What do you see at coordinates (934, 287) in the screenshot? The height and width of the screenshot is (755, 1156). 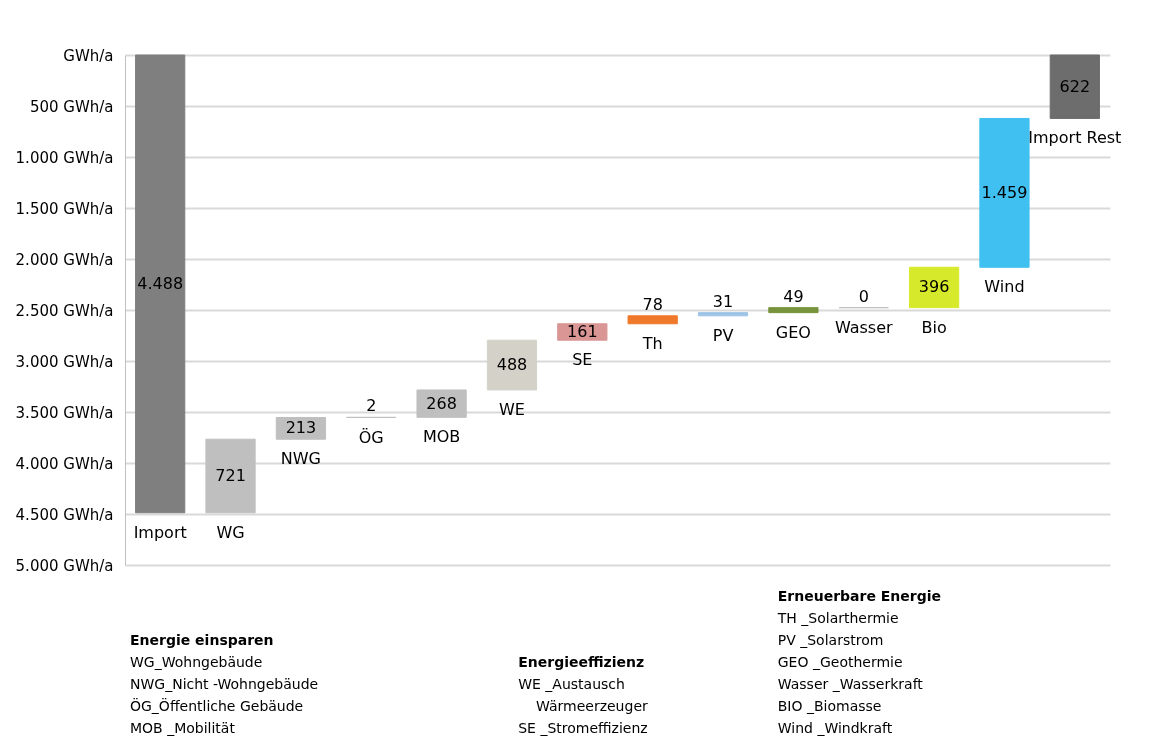 I see `data-label: 396` at bounding box center [934, 287].